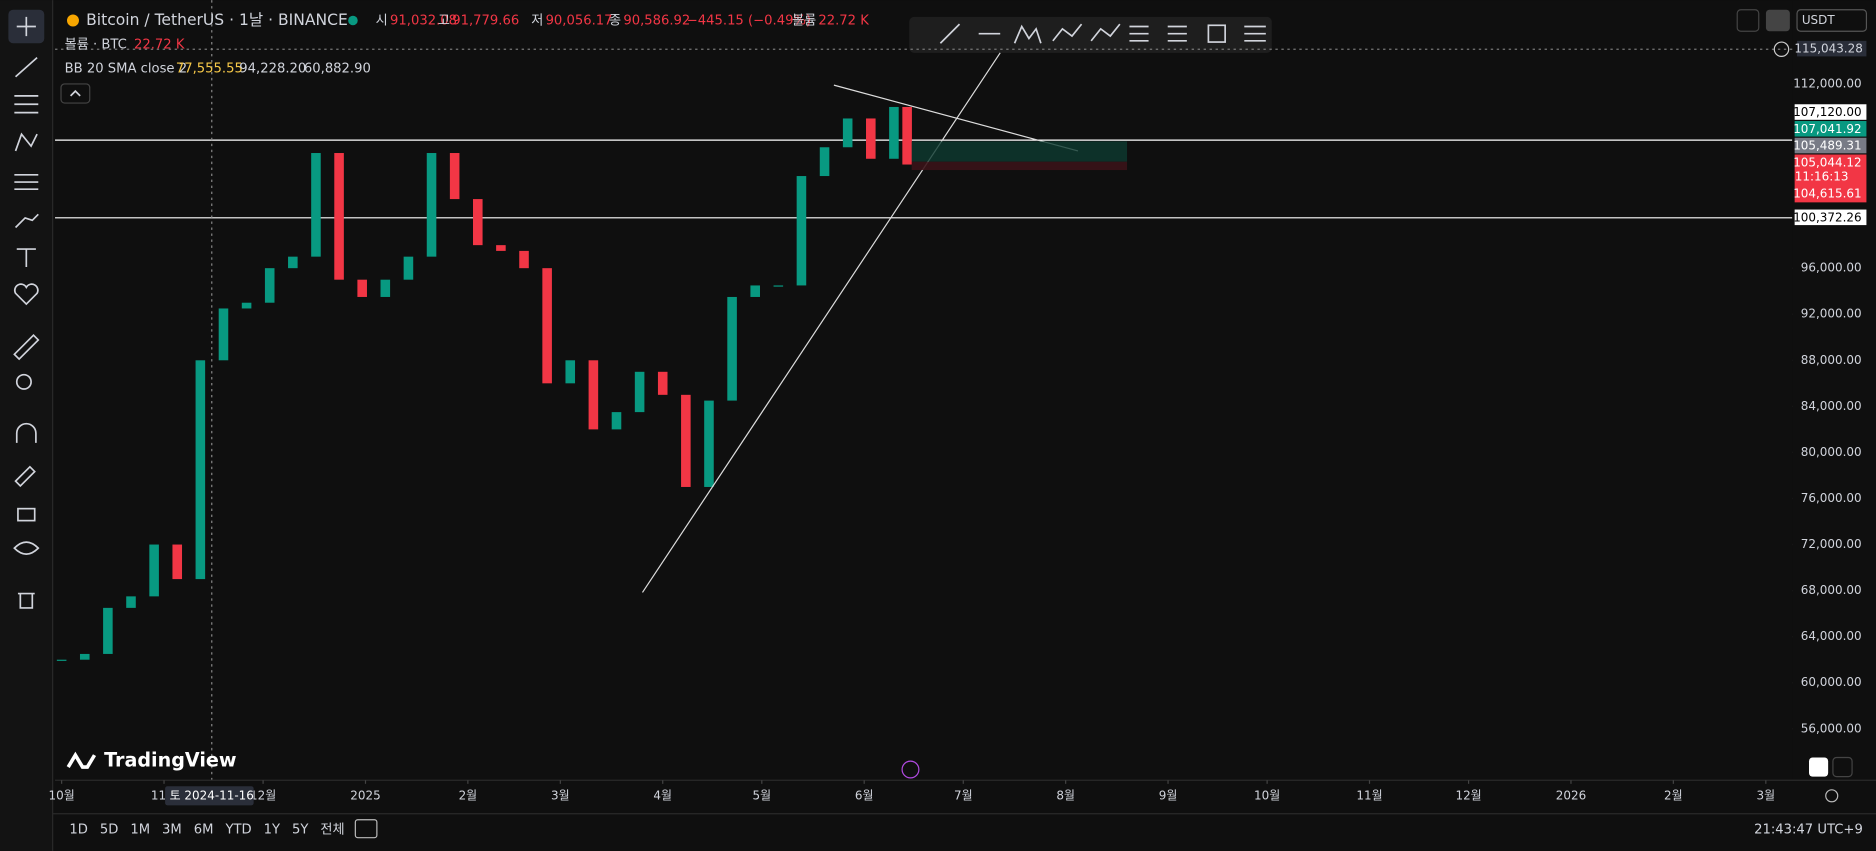 This screenshot has width=1876, height=851. What do you see at coordinates (73, 20) in the screenshot?
I see `coin-icon` at bounding box center [73, 20].